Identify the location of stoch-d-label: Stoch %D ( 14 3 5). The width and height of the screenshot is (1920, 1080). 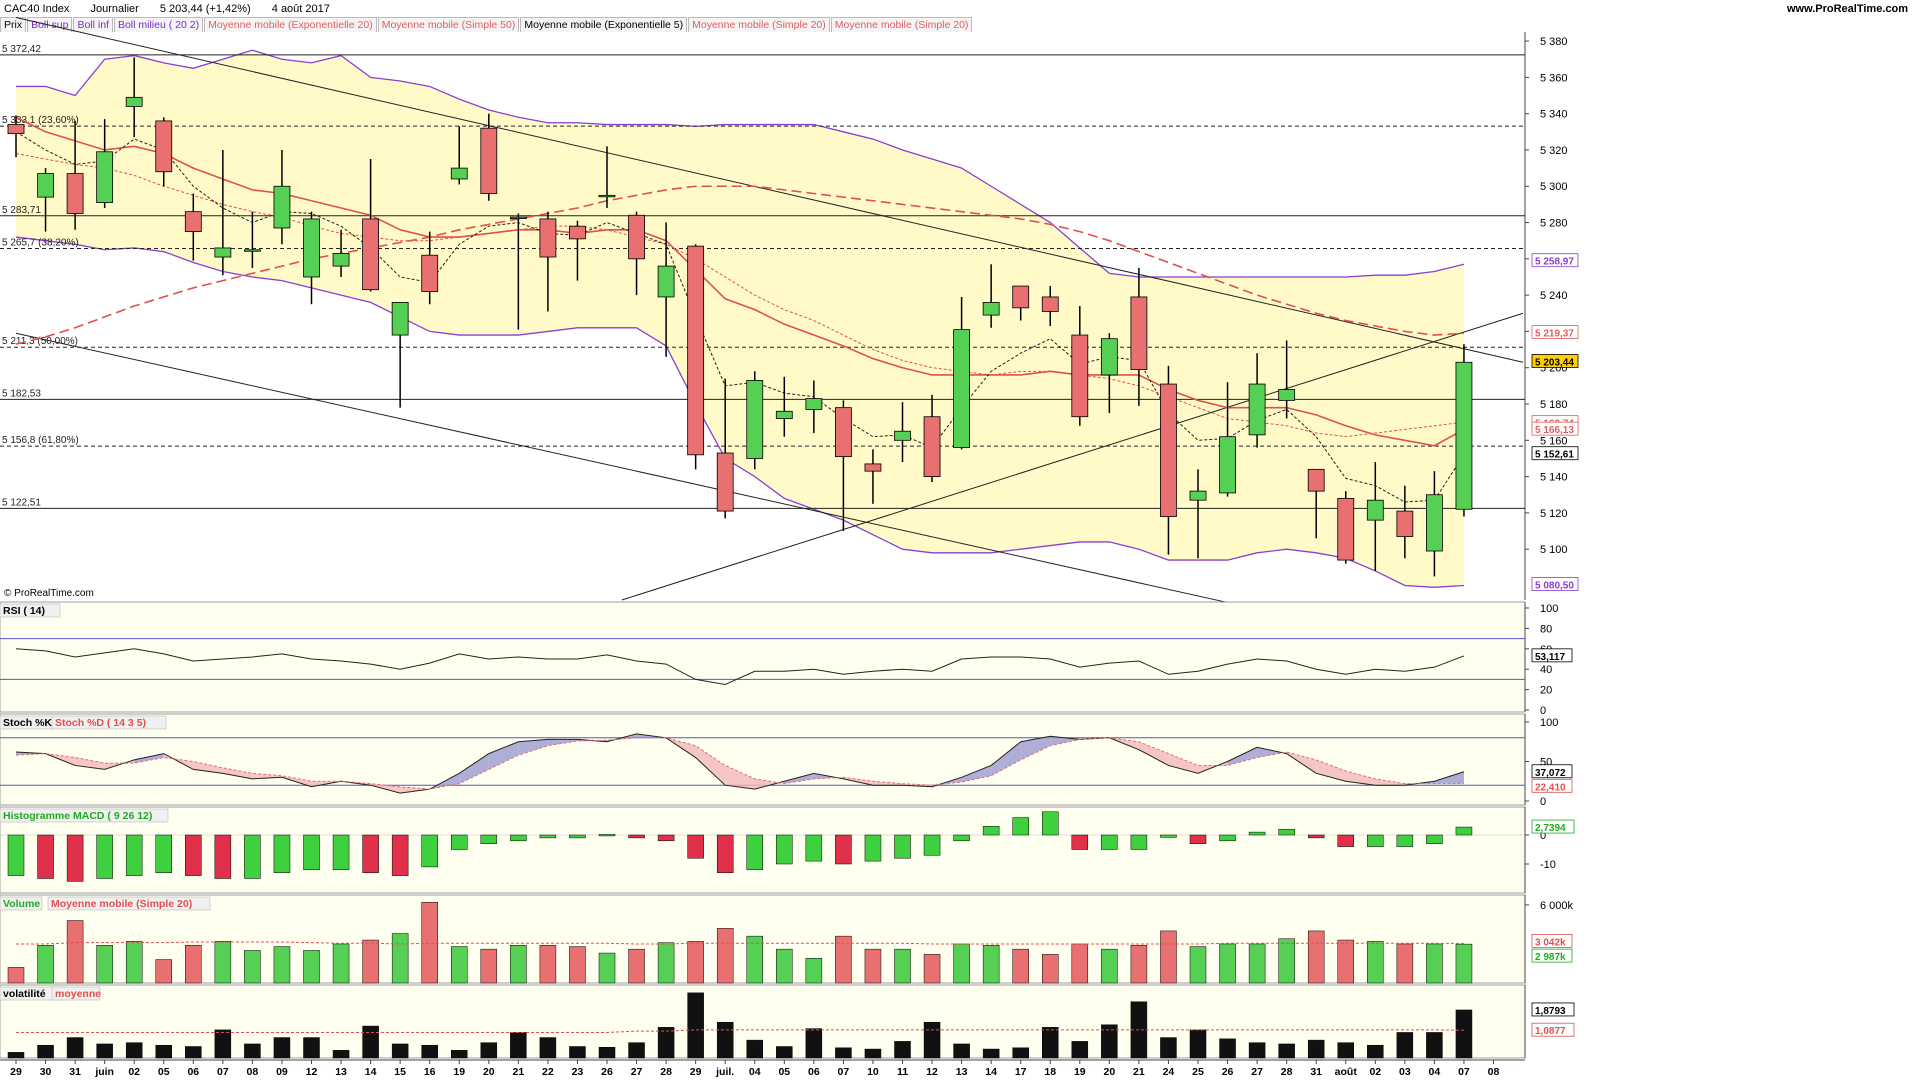
(100, 723).